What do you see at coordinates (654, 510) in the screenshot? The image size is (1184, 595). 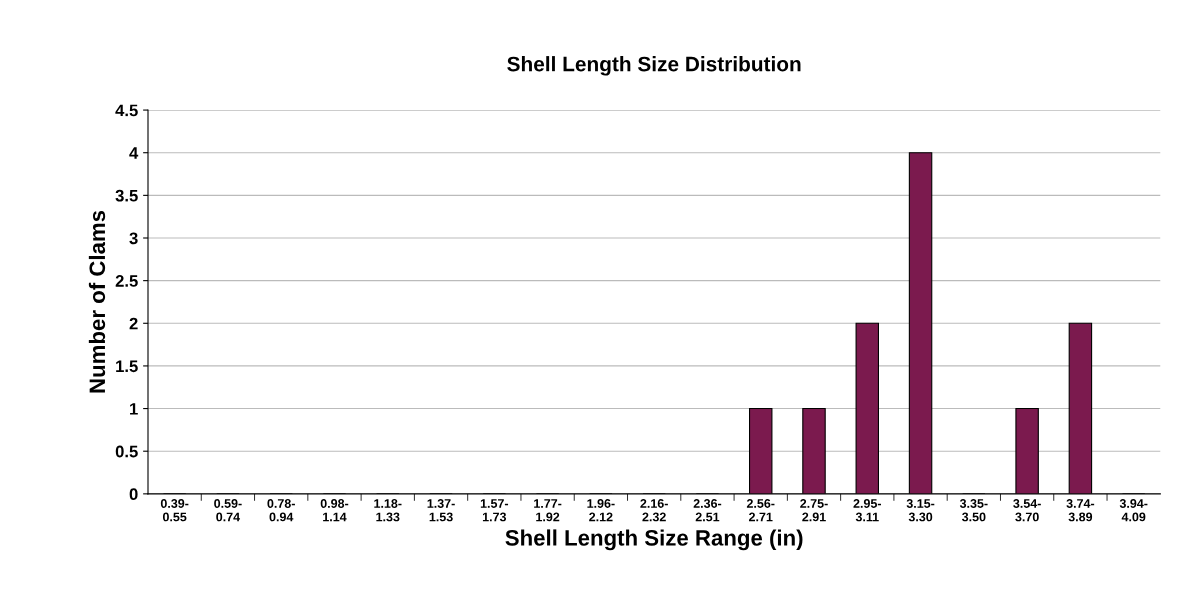 I see `x-tick-label: 2.16- 2.32` at bounding box center [654, 510].